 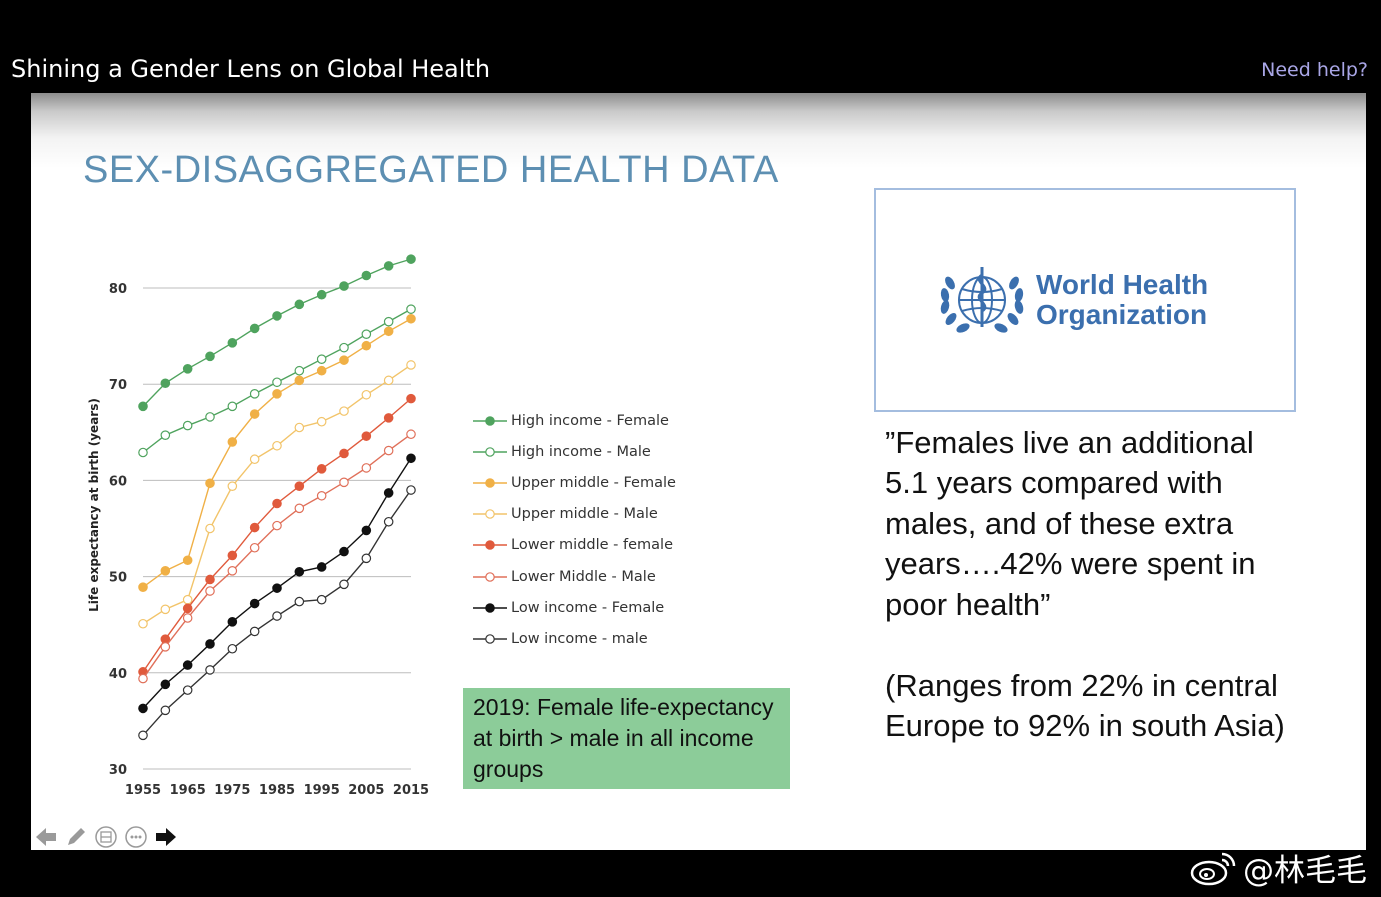 What do you see at coordinates (1314, 70) in the screenshot?
I see `help-link: Need help?` at bounding box center [1314, 70].